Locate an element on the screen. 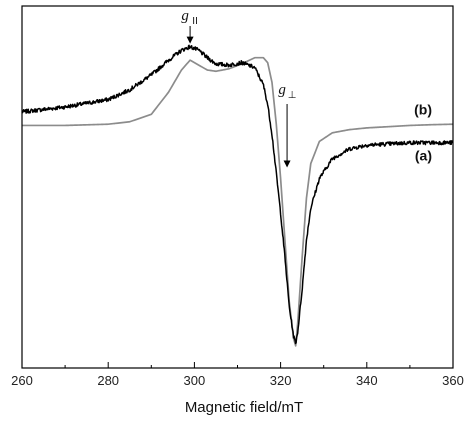  x-tick-label: 260 is located at coordinates (22, 380).